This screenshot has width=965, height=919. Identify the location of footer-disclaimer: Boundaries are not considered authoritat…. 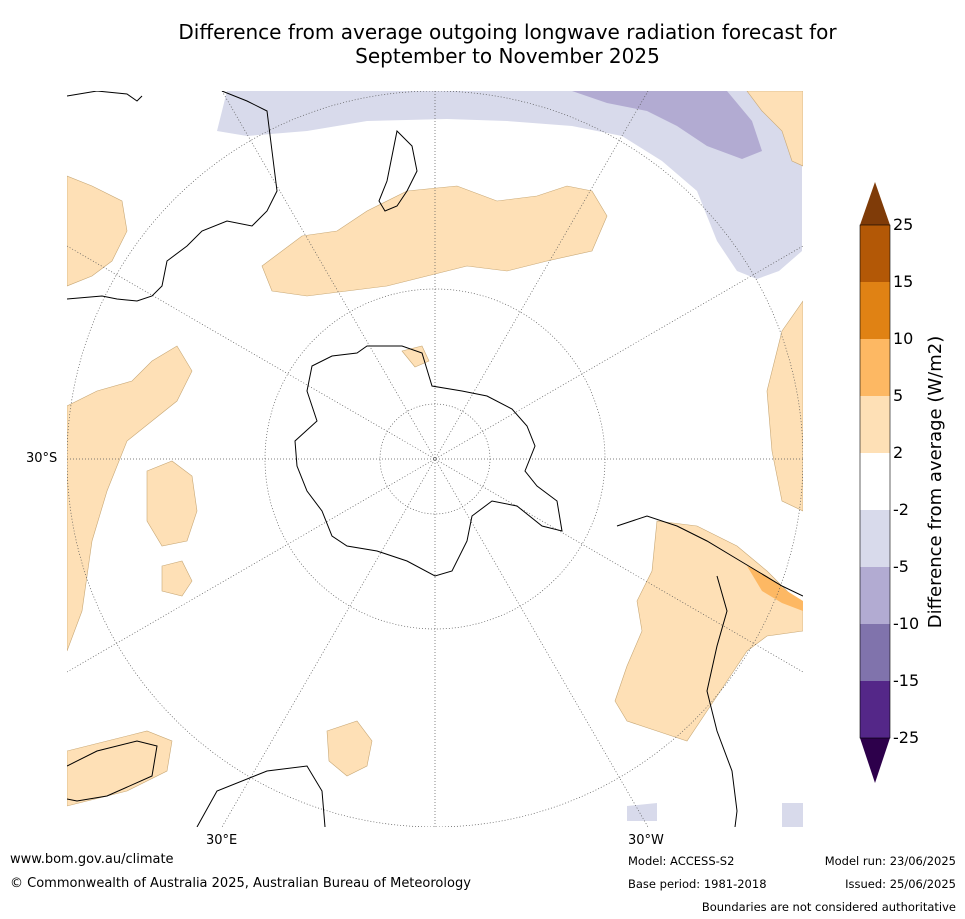
(828, 907).